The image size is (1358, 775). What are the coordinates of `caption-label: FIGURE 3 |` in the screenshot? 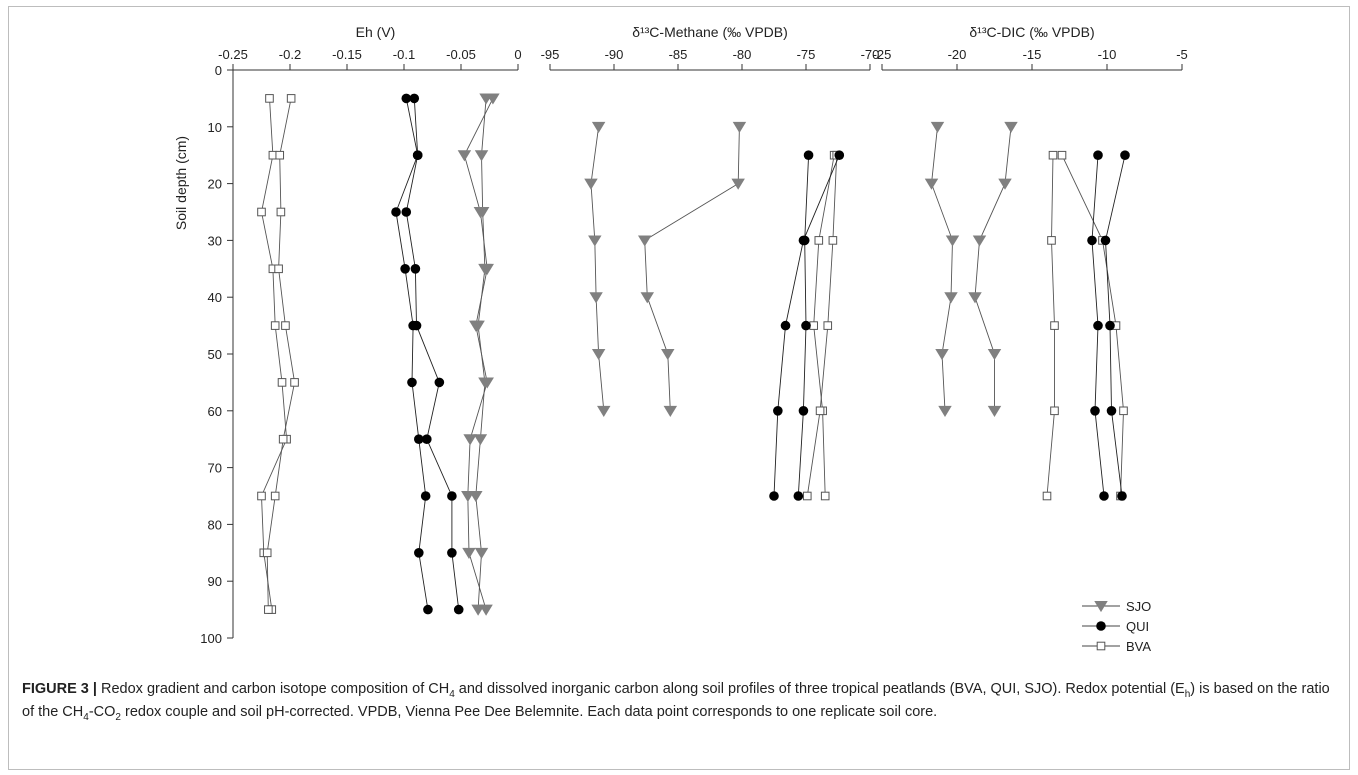 It's located at (59, 689).